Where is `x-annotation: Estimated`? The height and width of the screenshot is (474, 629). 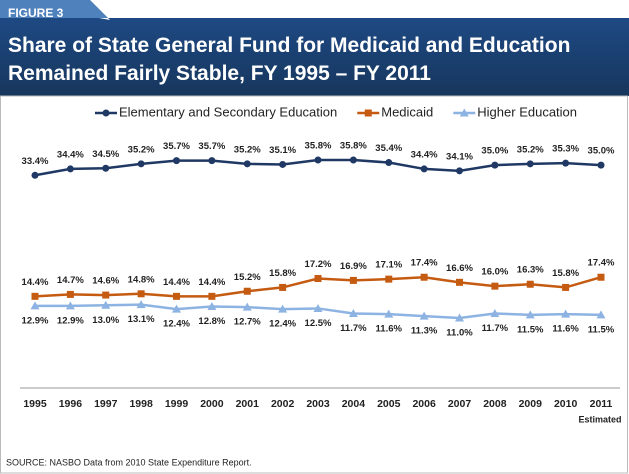 x-annotation: Estimated is located at coordinates (599, 419).